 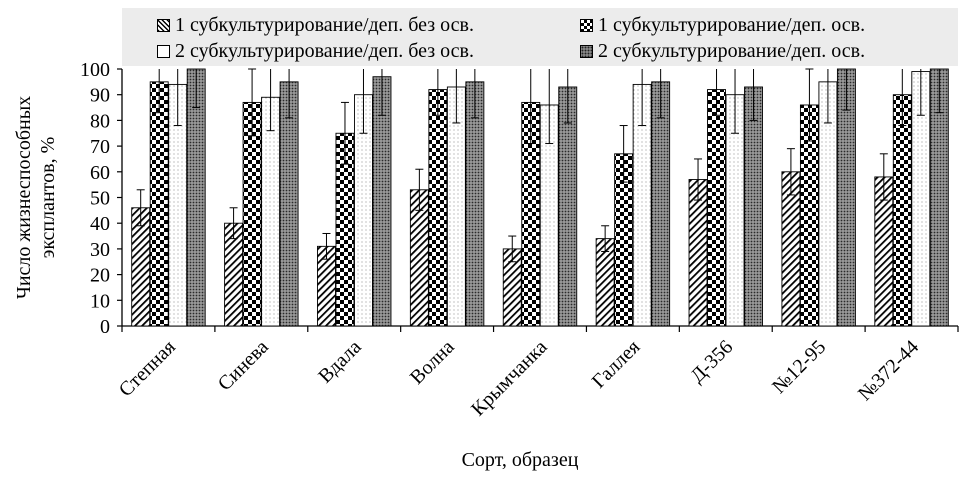 I want to click on y-tick-label: 70, so click(x=100, y=147).